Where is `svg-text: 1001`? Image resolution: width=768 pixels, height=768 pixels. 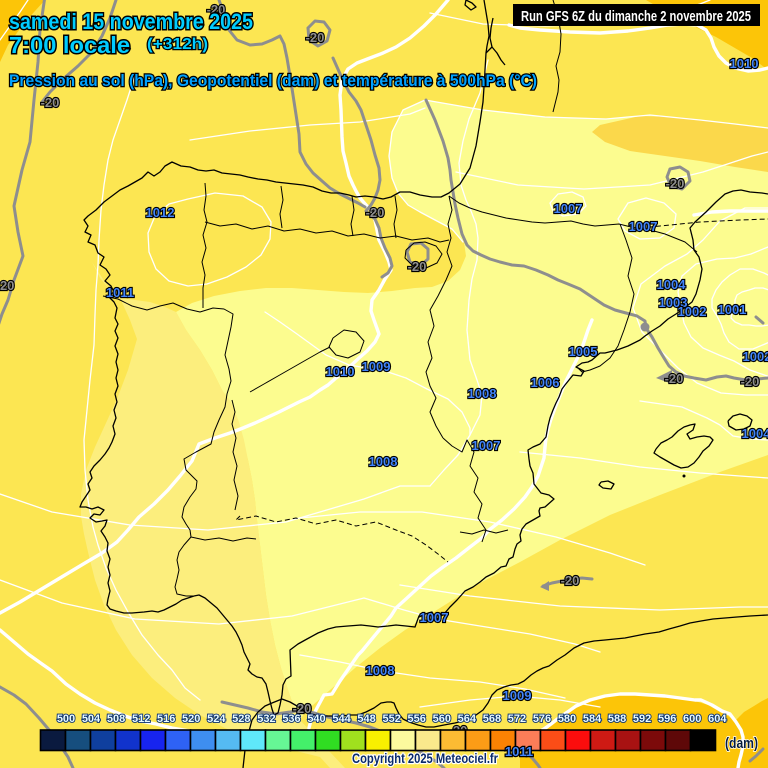 svg-text: 1001 is located at coordinates (732, 309).